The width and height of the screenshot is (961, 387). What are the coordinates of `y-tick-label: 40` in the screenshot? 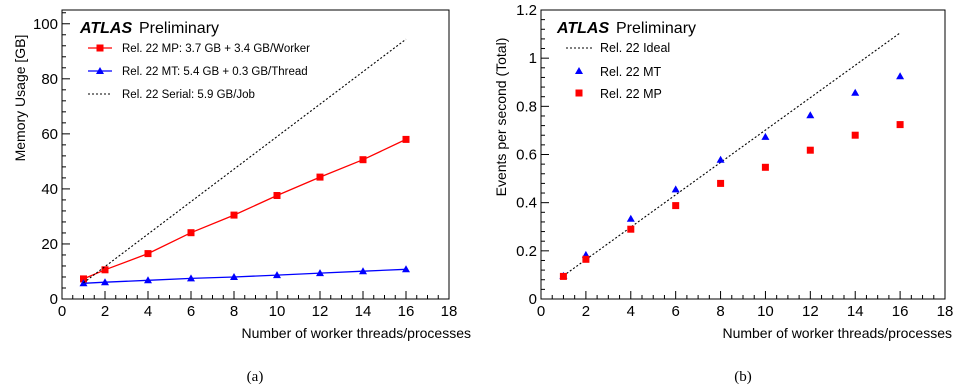 It's located at (49, 189).